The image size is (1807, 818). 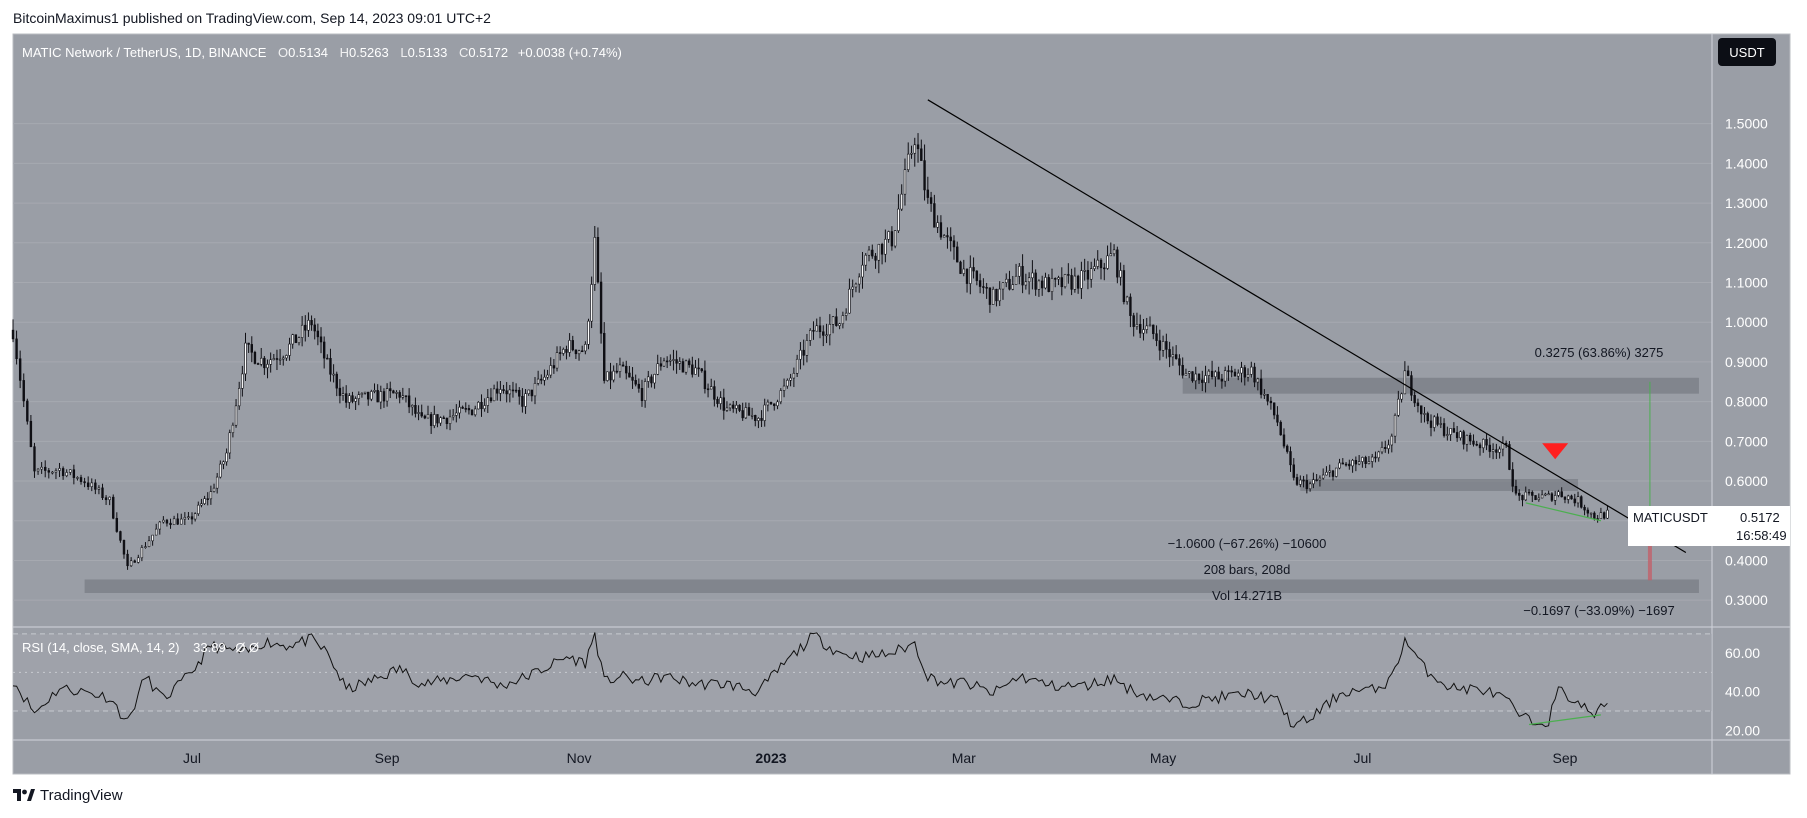 What do you see at coordinates (1649, 547) in the screenshot?
I see `down-measure-bar` at bounding box center [1649, 547].